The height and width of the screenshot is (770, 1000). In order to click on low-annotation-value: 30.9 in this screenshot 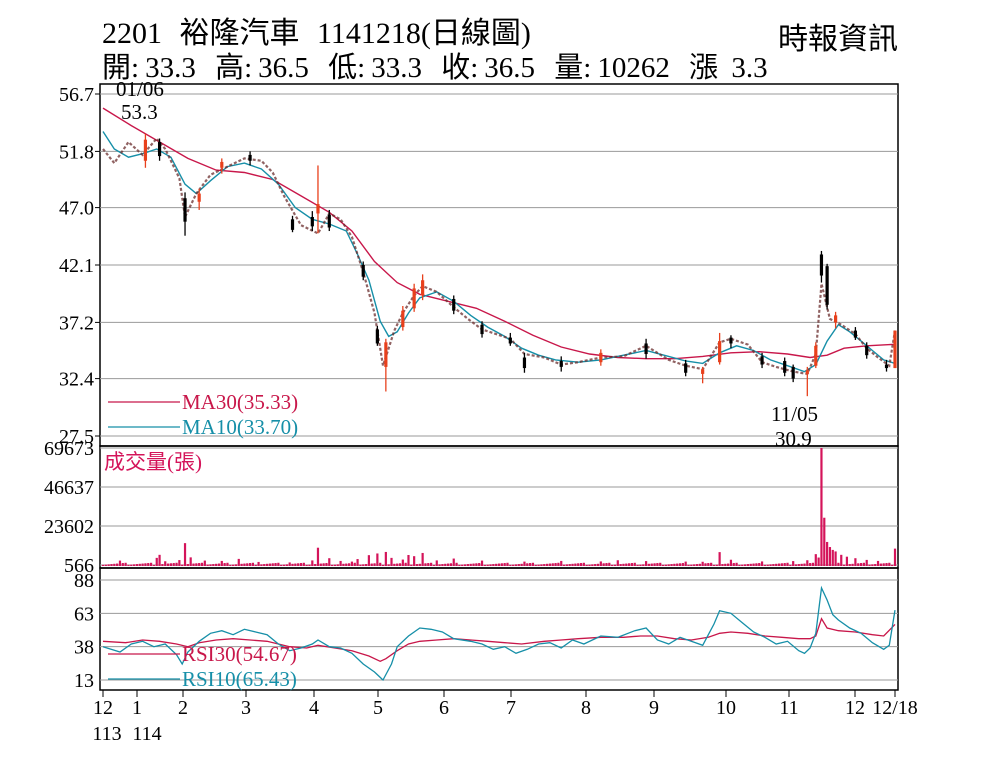, I will do `click(793, 439)`.